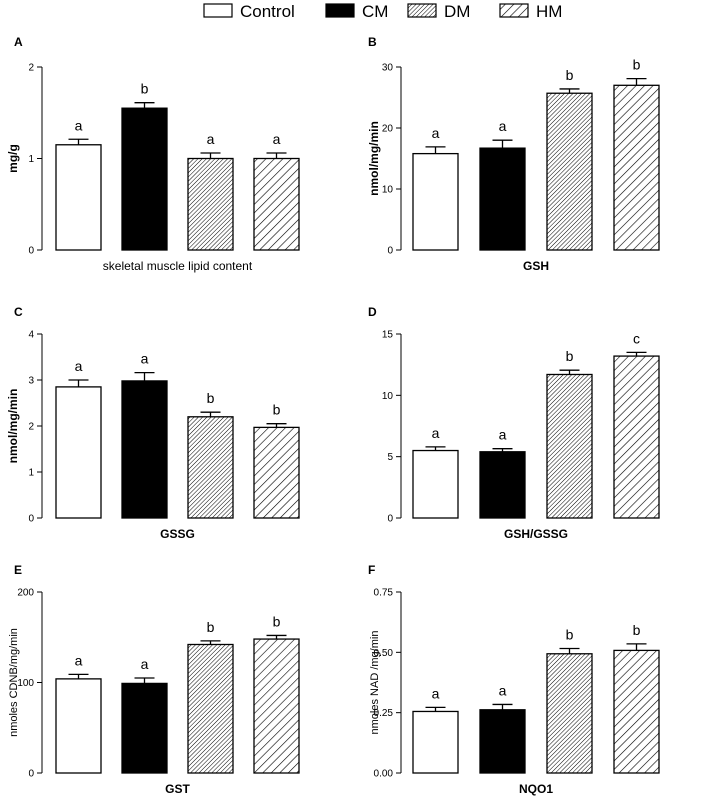 This screenshot has width=708, height=802. What do you see at coordinates (144, 728) in the screenshot?
I see `bar-e-cm` at bounding box center [144, 728].